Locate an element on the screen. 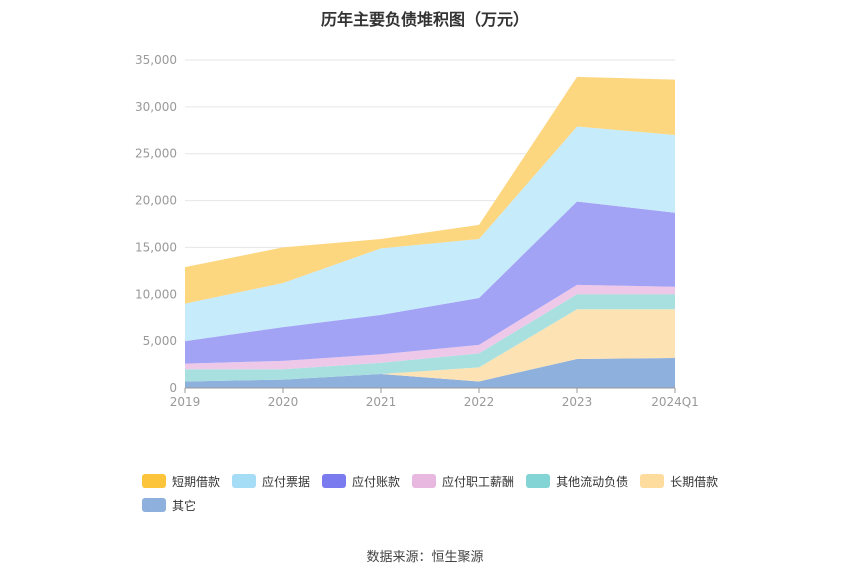 The height and width of the screenshot is (575, 850). legend: 短期借款 应付票据 应付账款 应付职工薪酬 其他流动负债 长期借款其它 is located at coordinates (442, 493).